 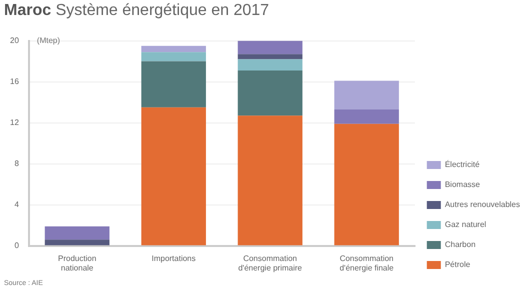 What do you see at coordinates (15, 123) in the screenshot?
I see `y-tick-label: 12` at bounding box center [15, 123].